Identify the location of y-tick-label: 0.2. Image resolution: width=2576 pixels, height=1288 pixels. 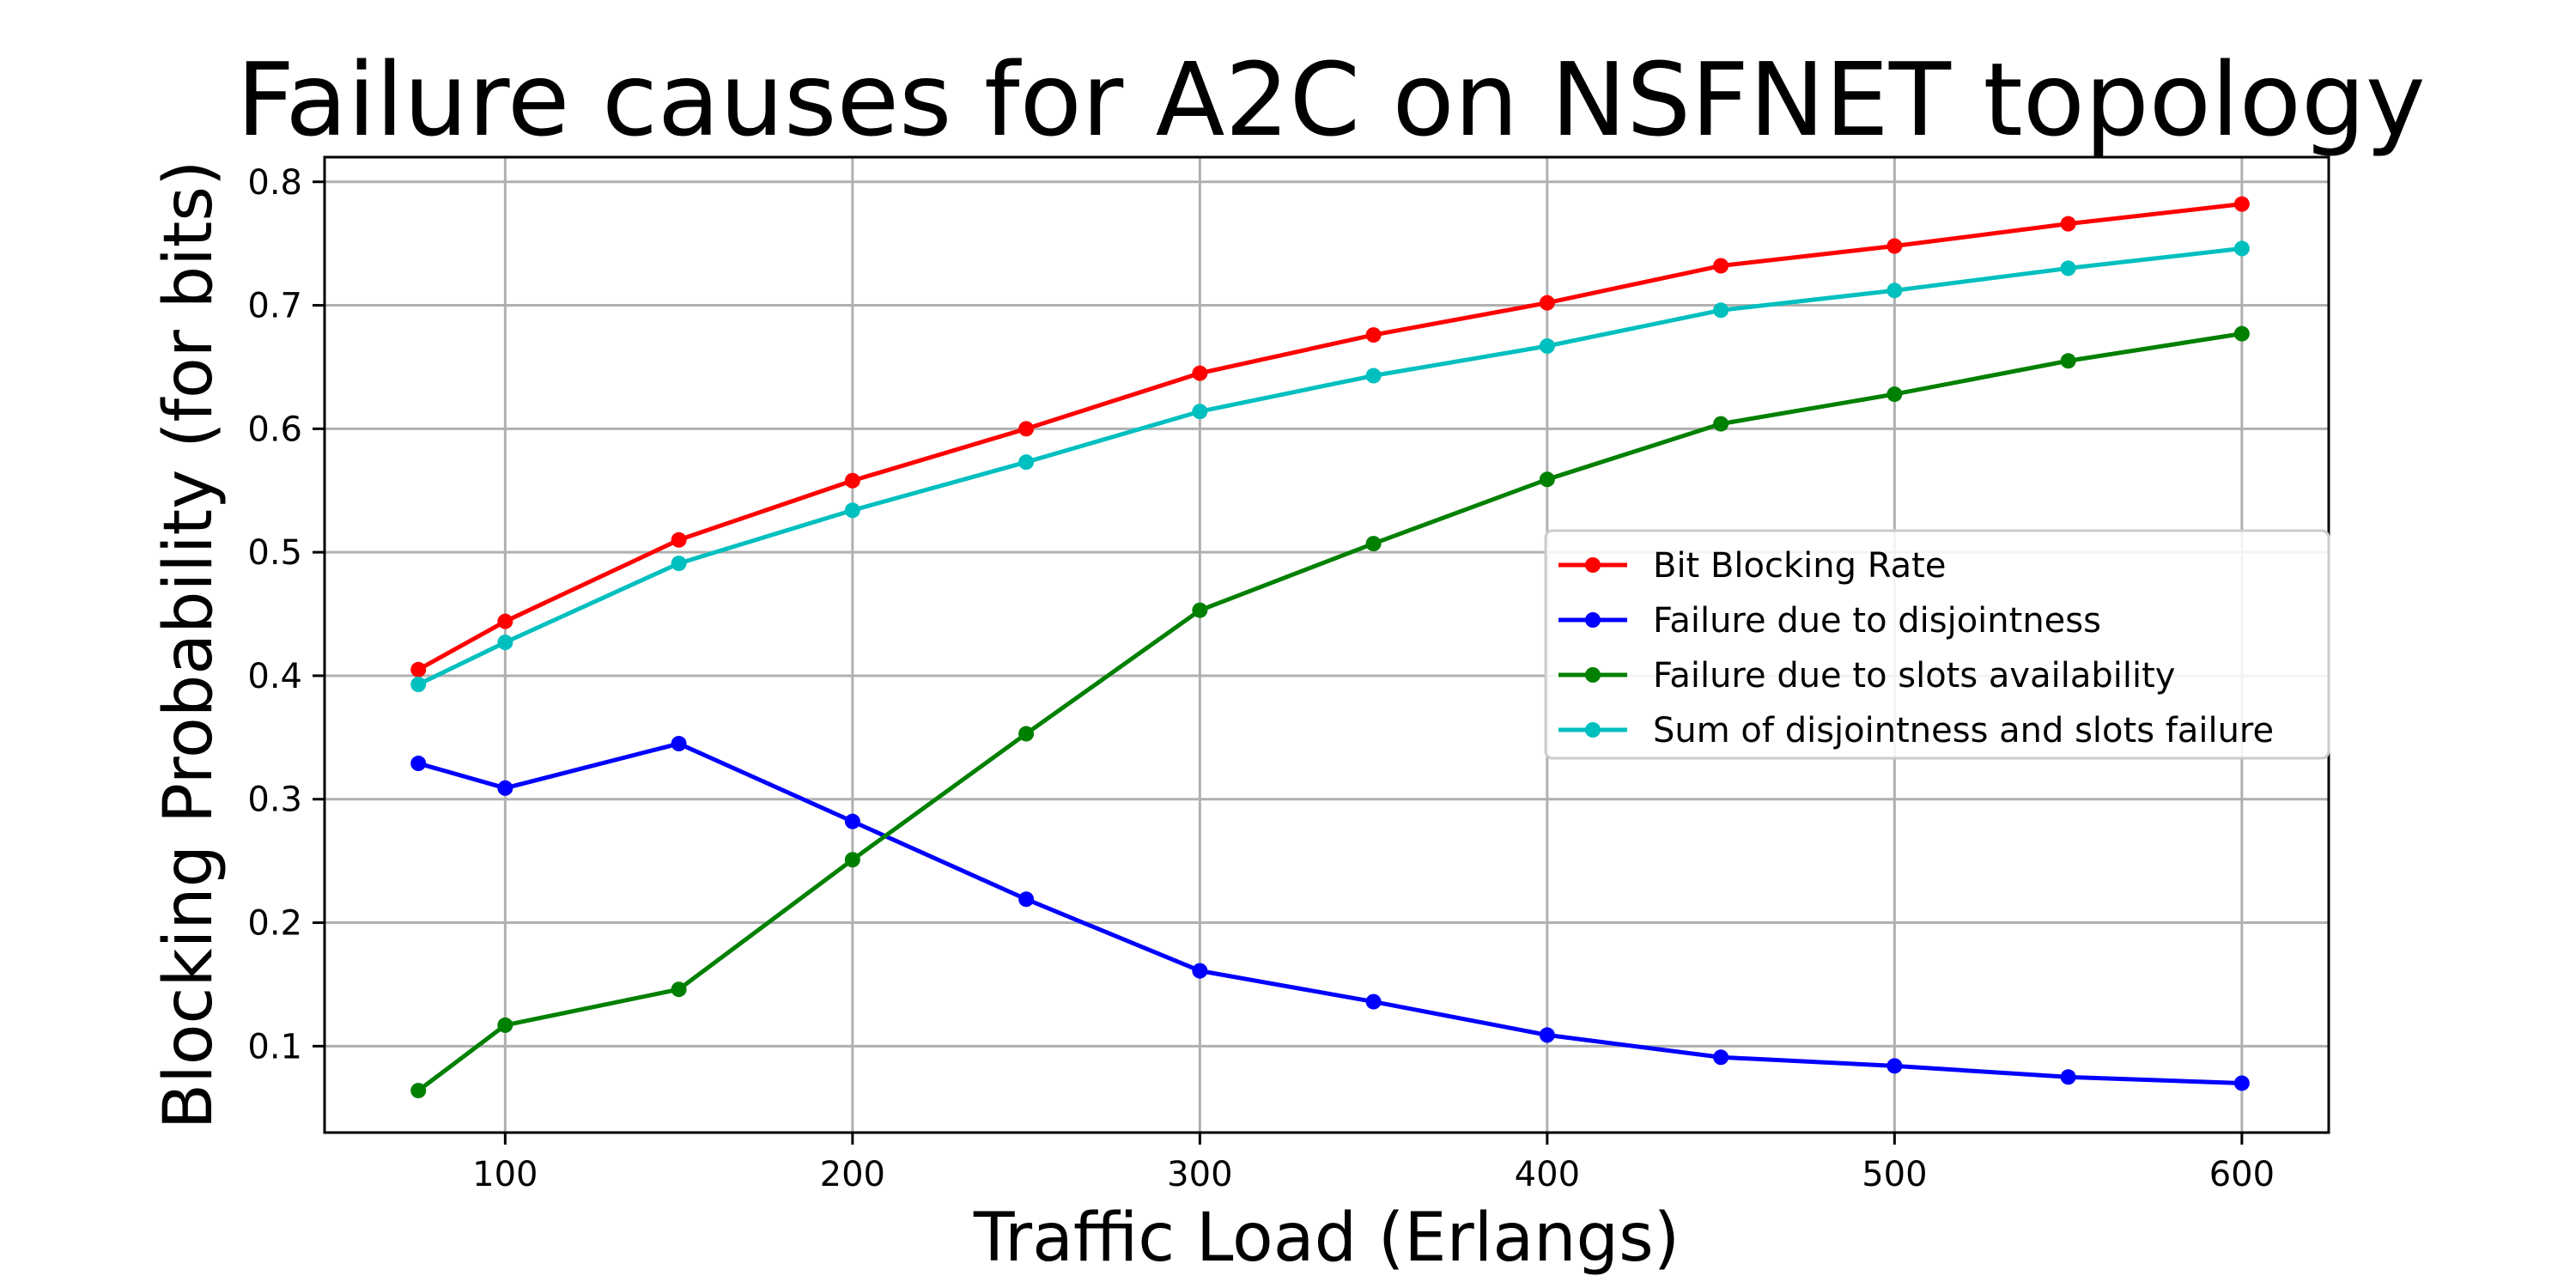
(274, 924).